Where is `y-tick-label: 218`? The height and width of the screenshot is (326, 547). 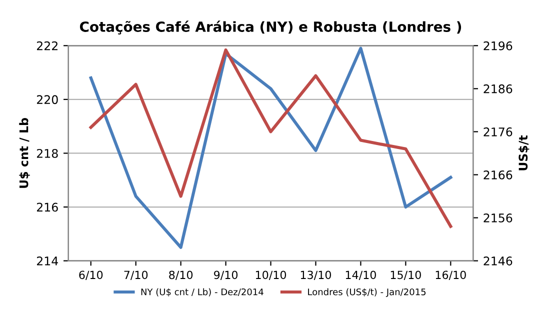 y-tick-label: 218 is located at coordinates (47, 153).